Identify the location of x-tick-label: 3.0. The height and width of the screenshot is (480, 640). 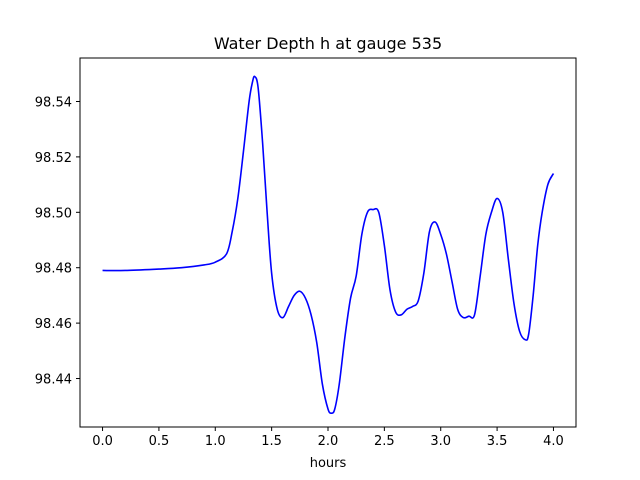
(440, 441).